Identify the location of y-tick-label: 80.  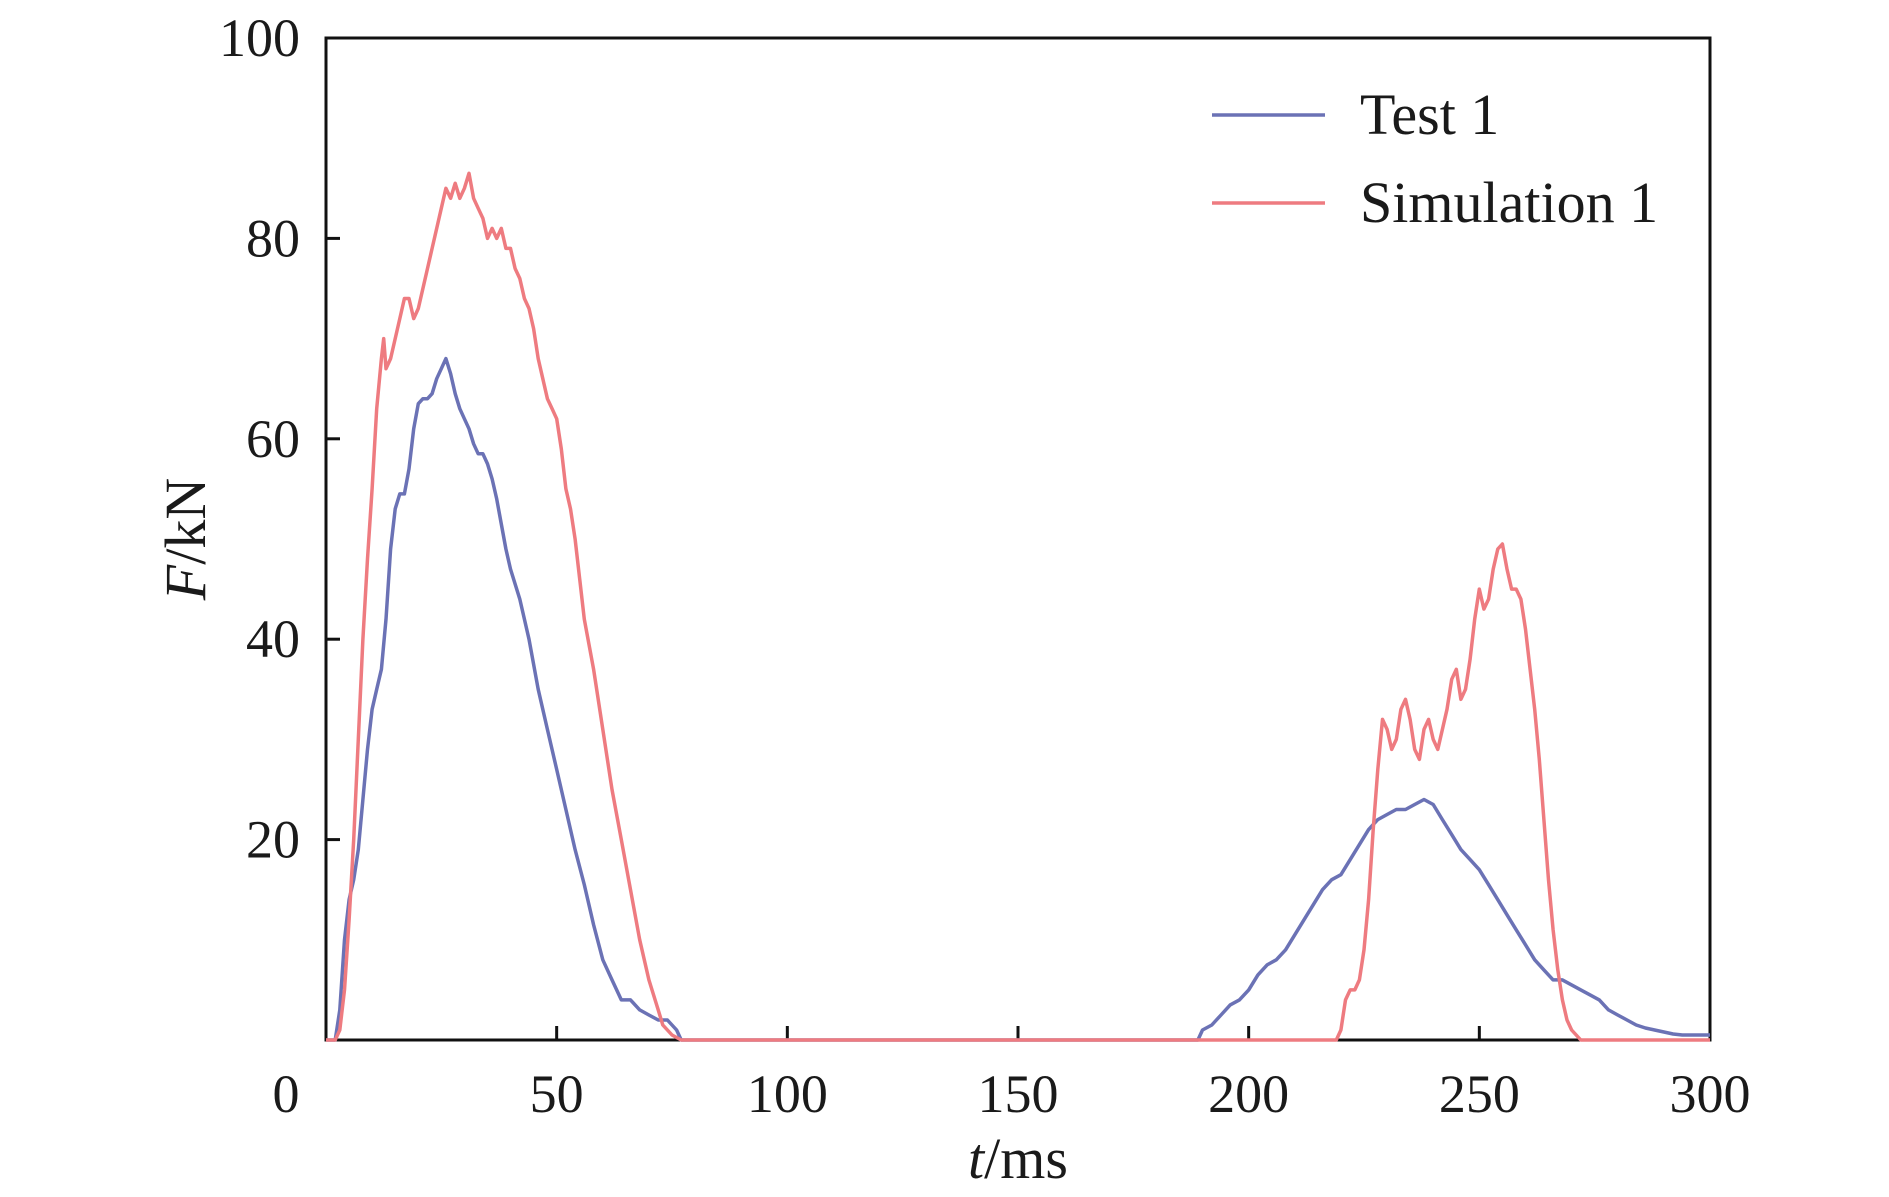
(273, 238).